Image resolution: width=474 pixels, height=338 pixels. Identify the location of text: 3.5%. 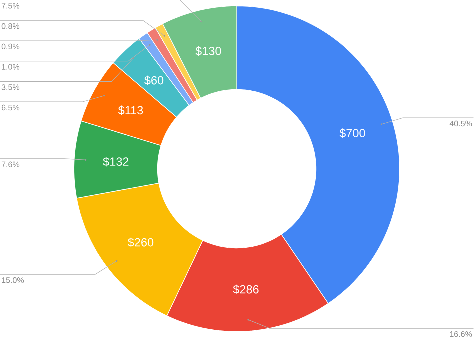
(11, 87).